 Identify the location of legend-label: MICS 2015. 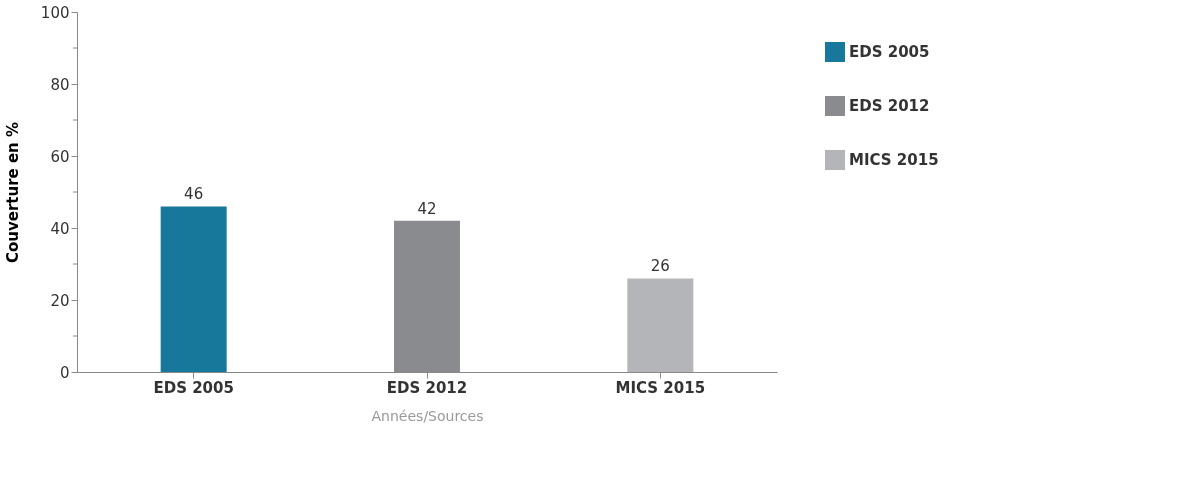
(894, 160).